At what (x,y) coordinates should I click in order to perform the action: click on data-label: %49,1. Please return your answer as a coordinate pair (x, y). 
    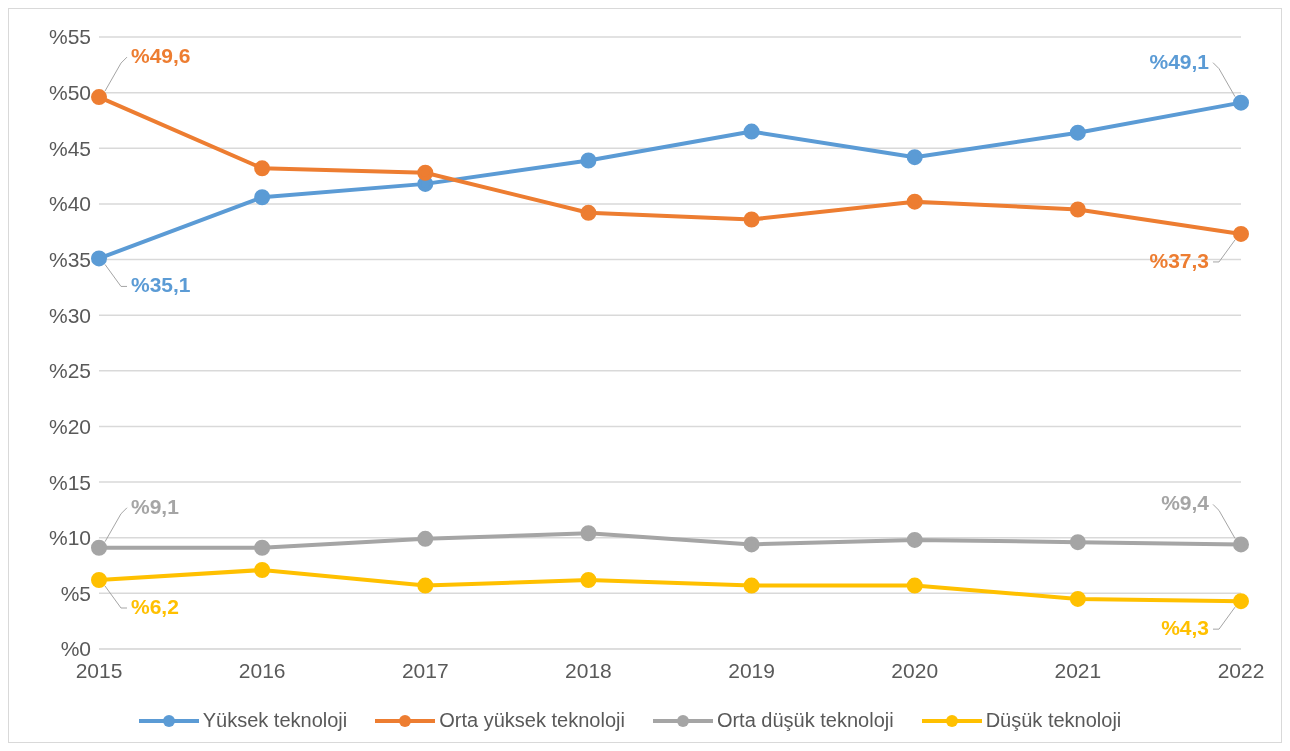
    Looking at the image, I should click on (1179, 61).